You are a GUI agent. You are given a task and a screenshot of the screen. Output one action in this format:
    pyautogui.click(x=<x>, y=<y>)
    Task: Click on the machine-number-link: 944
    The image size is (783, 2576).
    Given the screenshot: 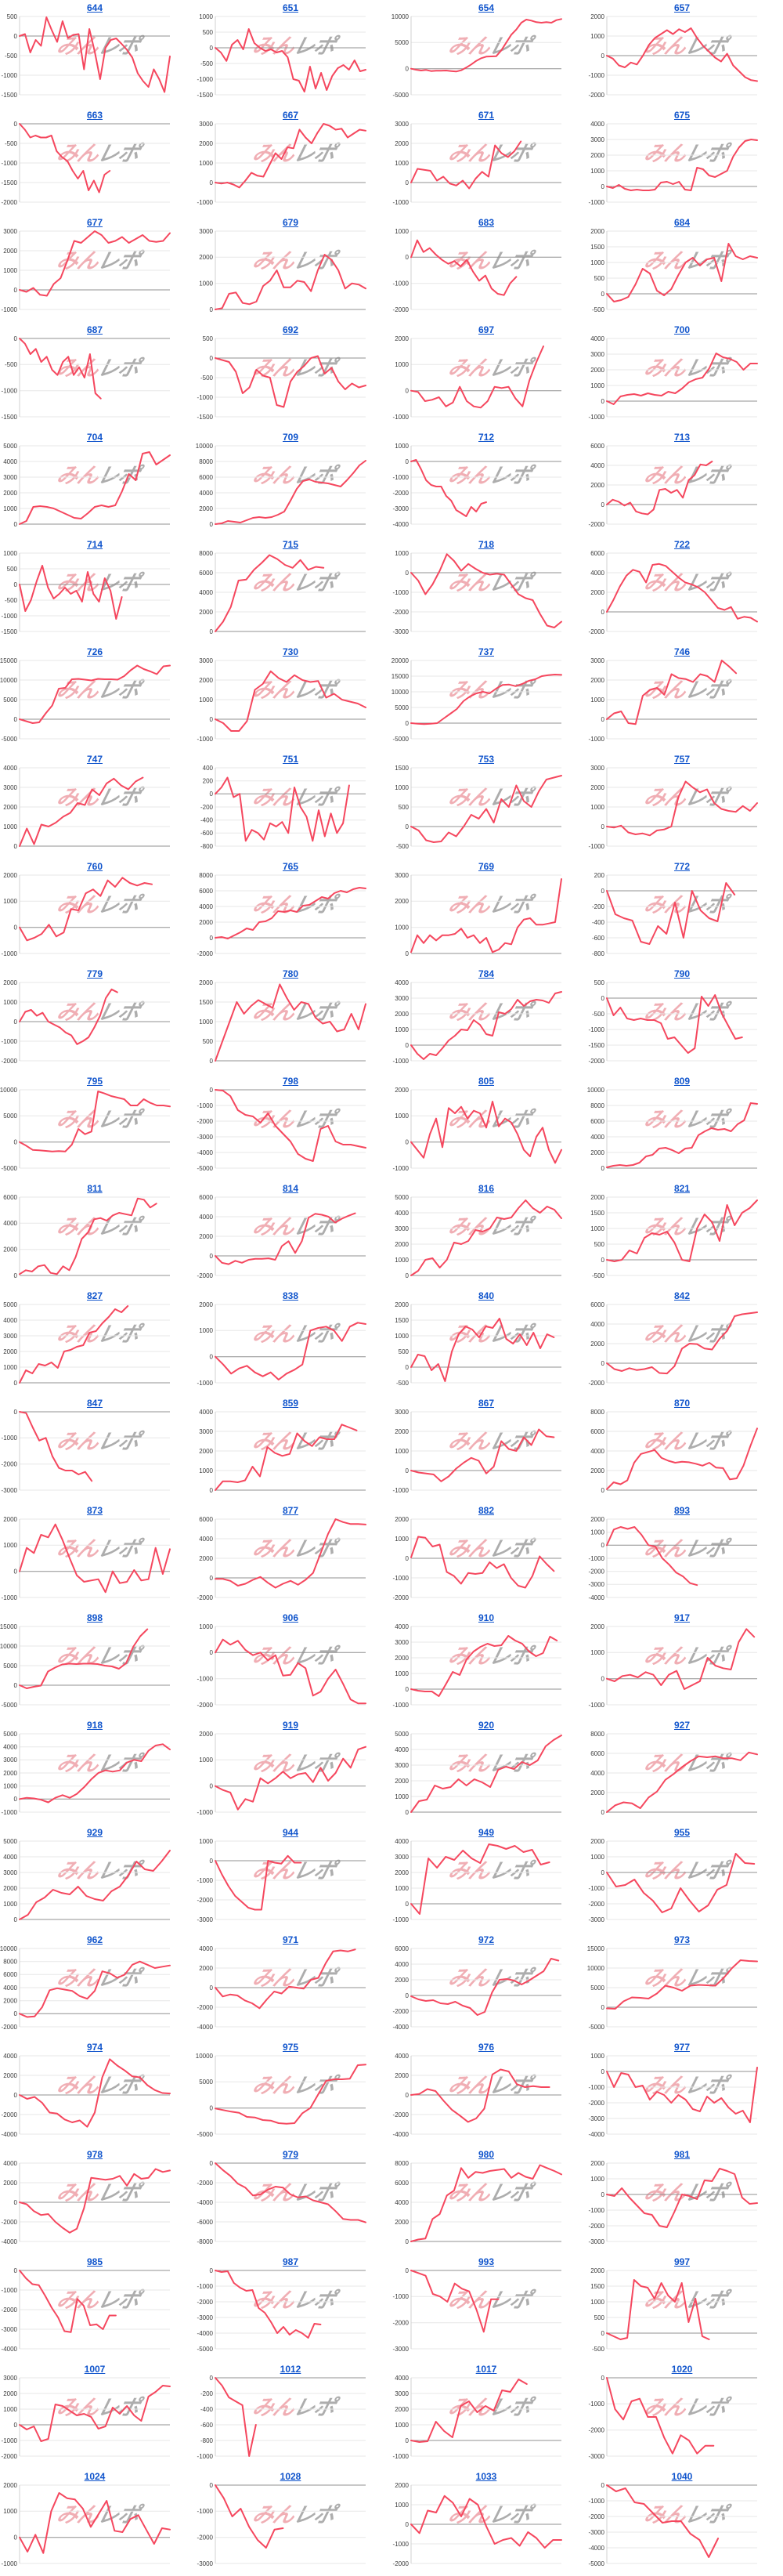 What is the action you would take?
    pyautogui.click(x=290, y=1833)
    